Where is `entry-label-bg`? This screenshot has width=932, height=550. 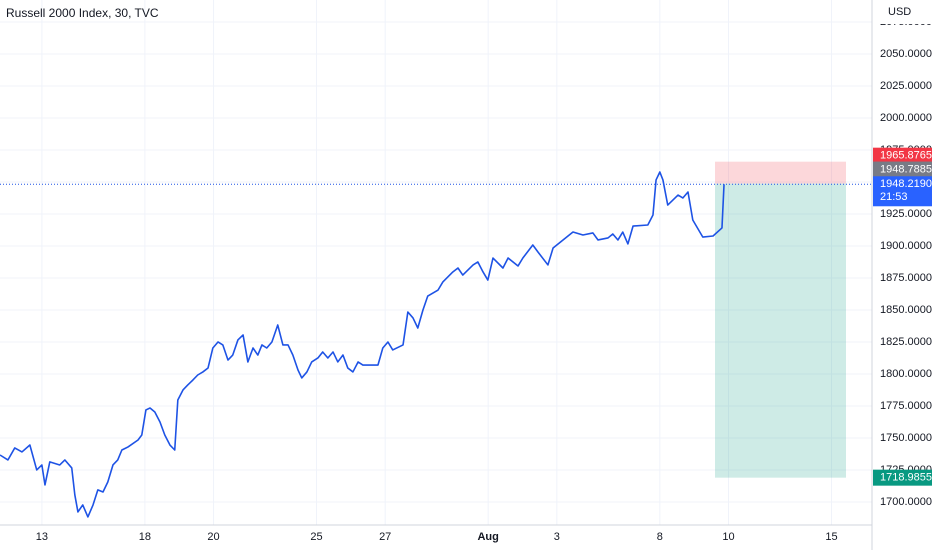 entry-label-bg is located at coordinates (902, 169).